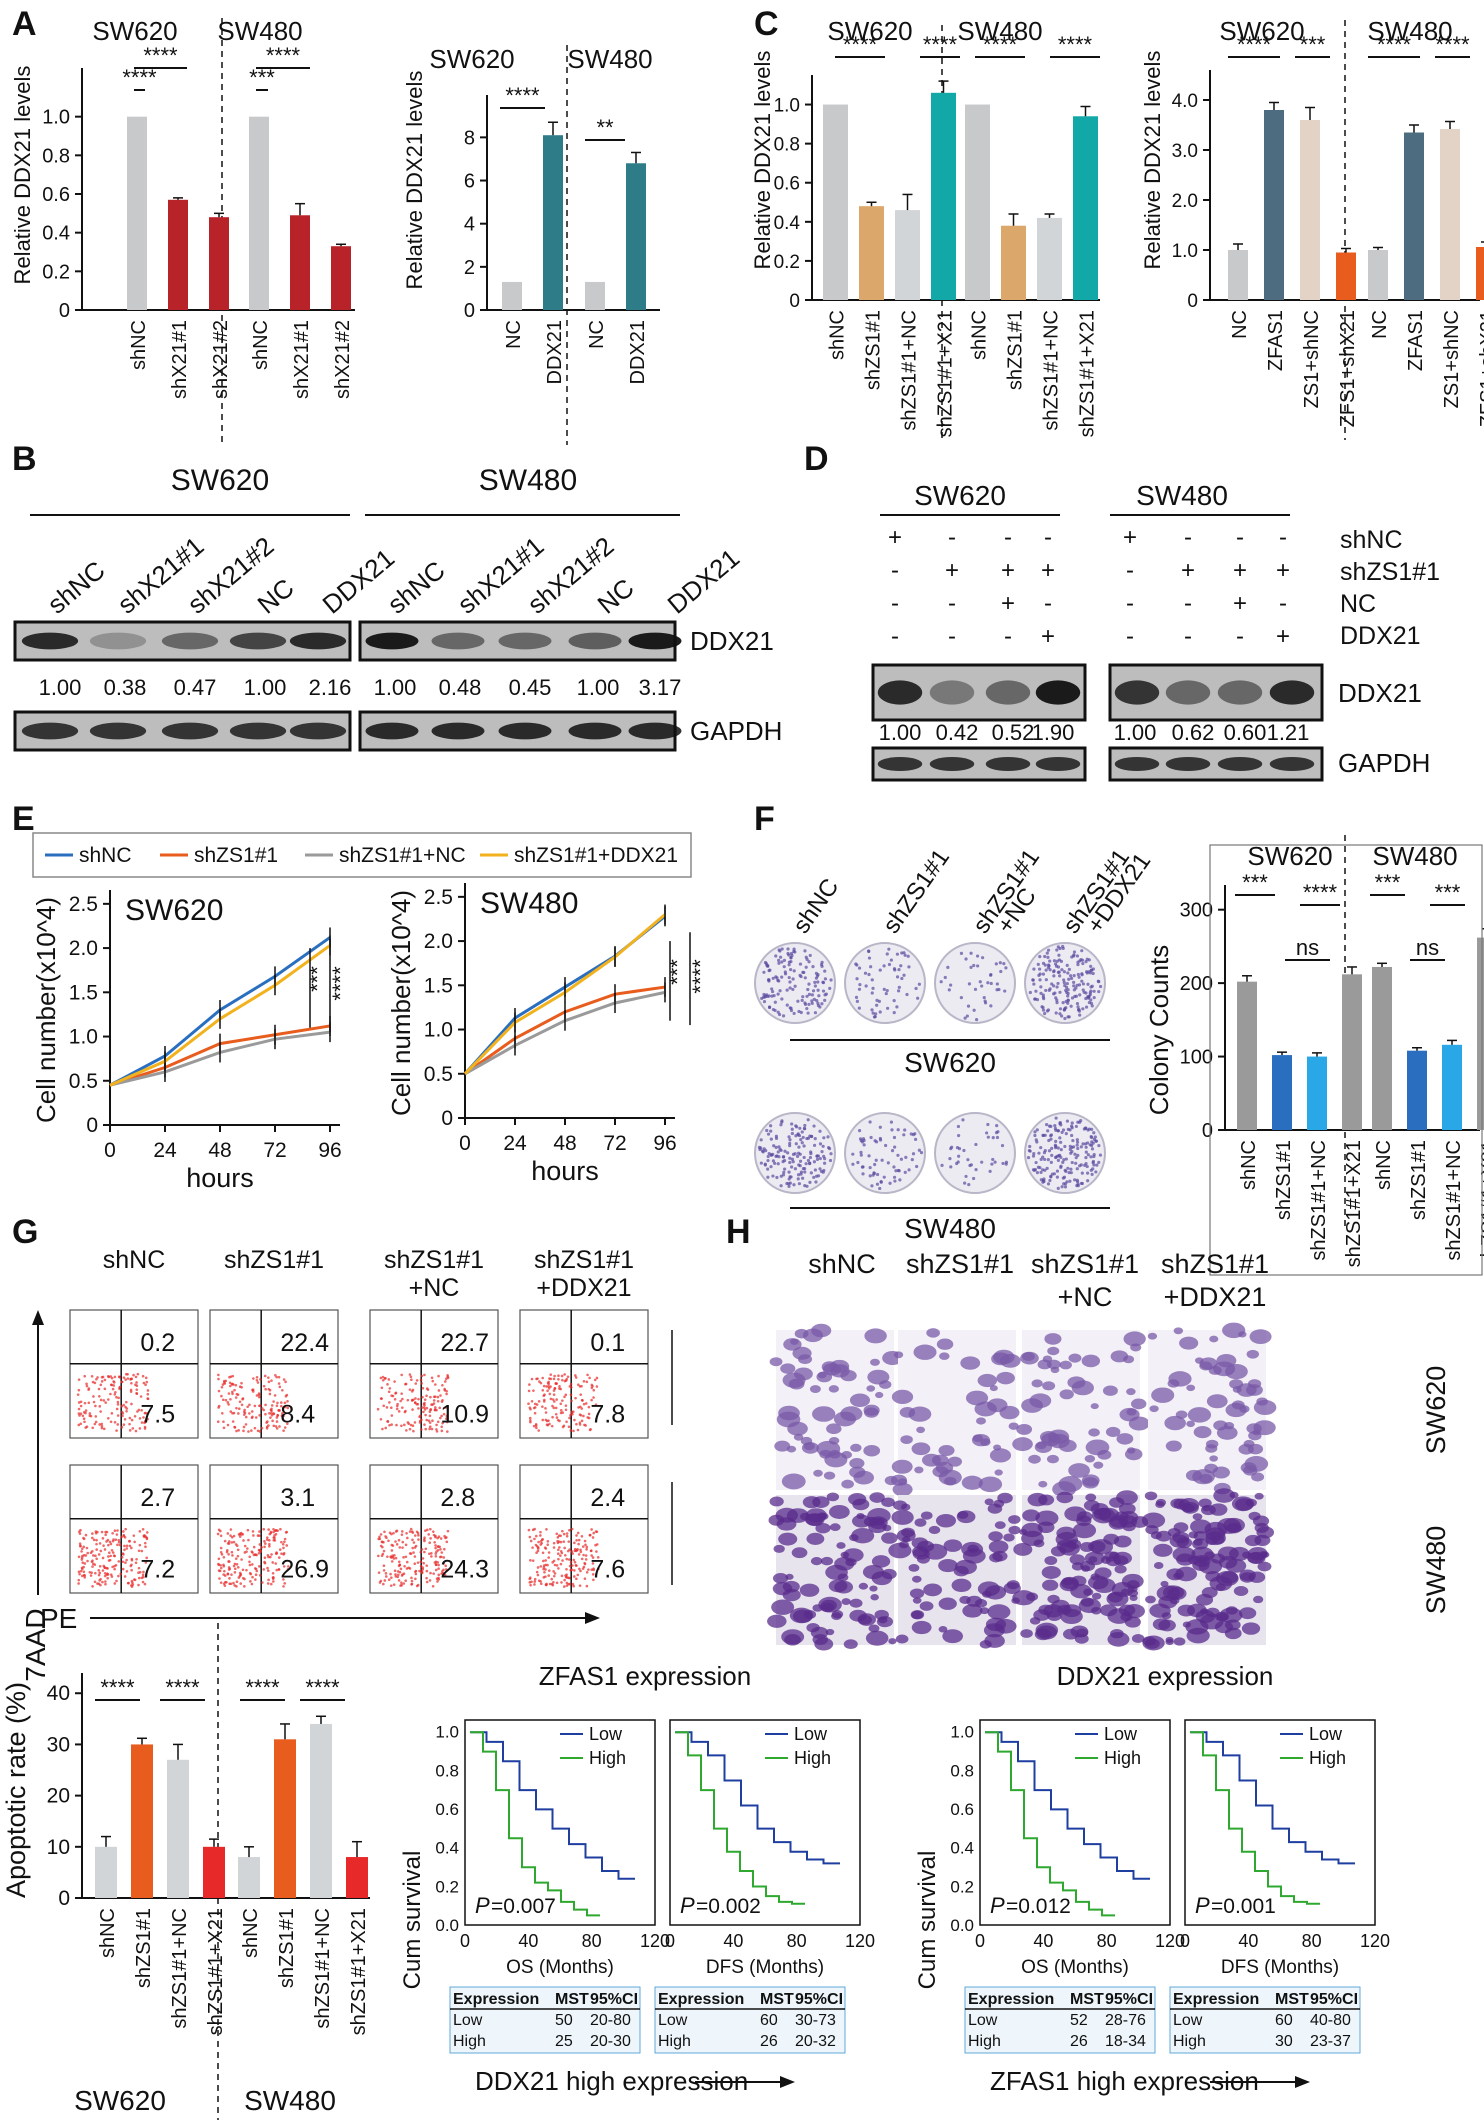  Describe the element at coordinates (740, 1818) in the screenshot. I see `km-curve` at that location.